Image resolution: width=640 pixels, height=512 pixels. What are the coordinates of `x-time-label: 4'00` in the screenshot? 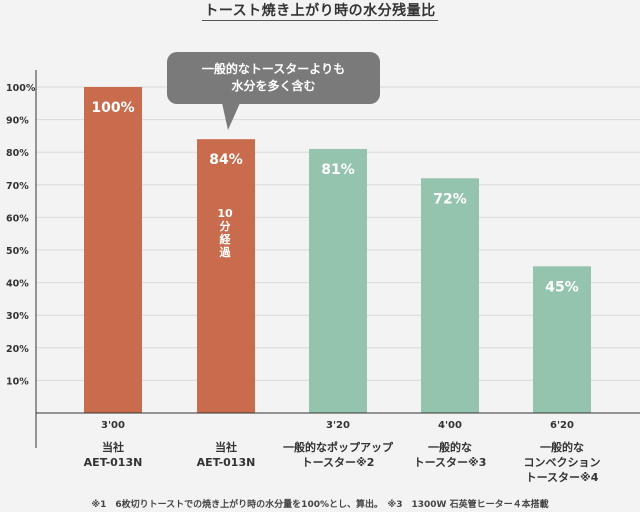 It's located at (450, 425).